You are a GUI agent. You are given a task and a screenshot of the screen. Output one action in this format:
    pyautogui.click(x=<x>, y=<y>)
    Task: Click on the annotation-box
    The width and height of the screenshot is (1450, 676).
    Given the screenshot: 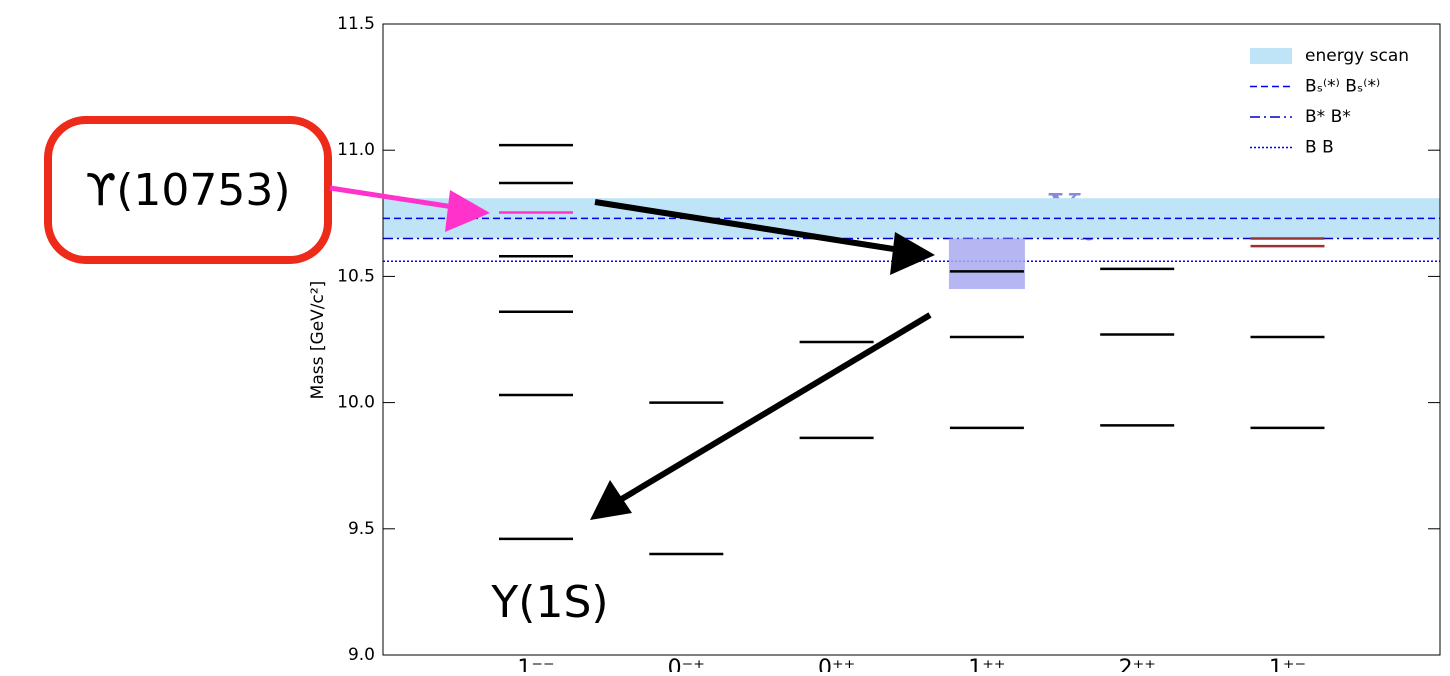 What is the action you would take?
    pyautogui.click(x=188, y=190)
    